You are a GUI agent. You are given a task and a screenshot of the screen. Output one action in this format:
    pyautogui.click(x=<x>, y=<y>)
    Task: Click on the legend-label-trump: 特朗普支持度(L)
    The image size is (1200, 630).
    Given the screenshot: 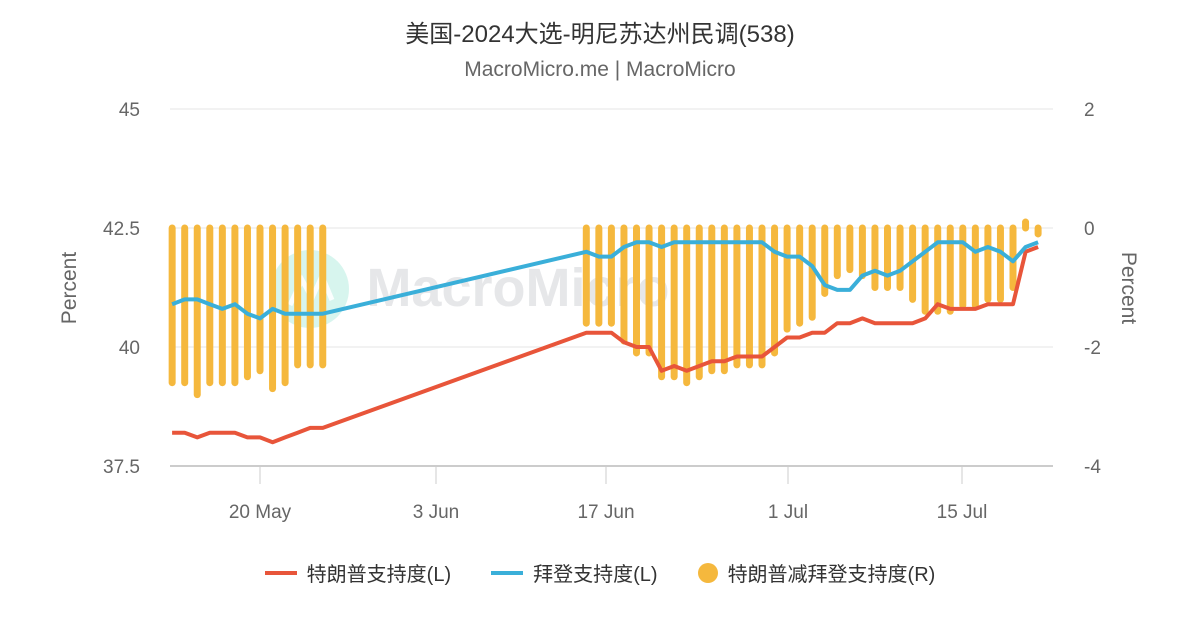 What is the action you would take?
    pyautogui.click(x=379, y=575)
    